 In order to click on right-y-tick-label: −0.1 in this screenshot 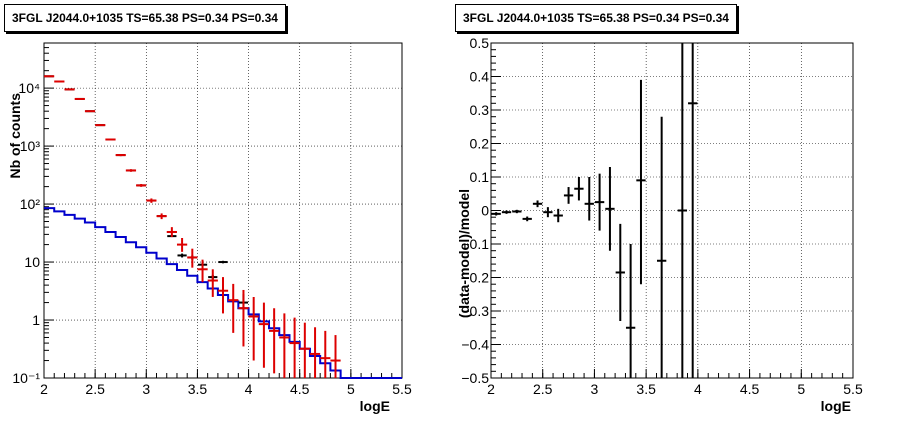, I will do `click(475, 244)`.